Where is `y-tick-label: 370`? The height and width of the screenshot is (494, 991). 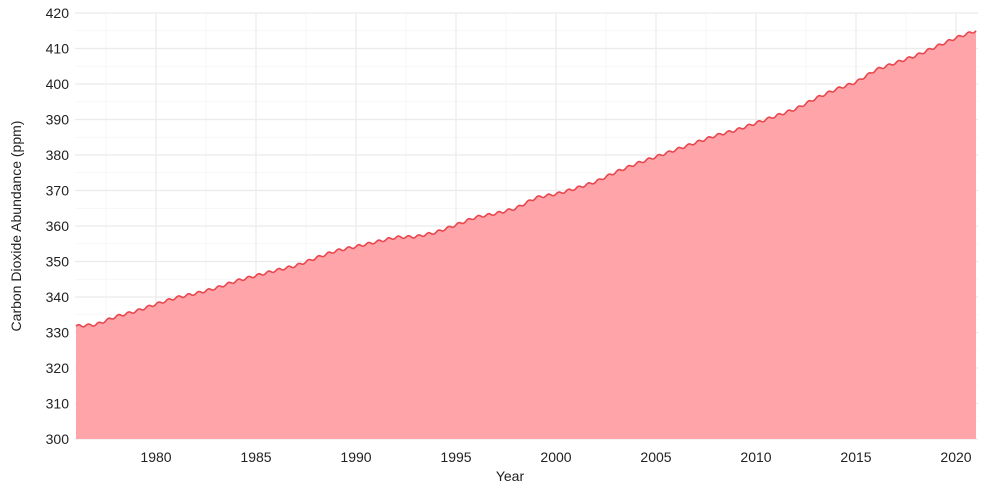 y-tick-label: 370 is located at coordinates (58, 191).